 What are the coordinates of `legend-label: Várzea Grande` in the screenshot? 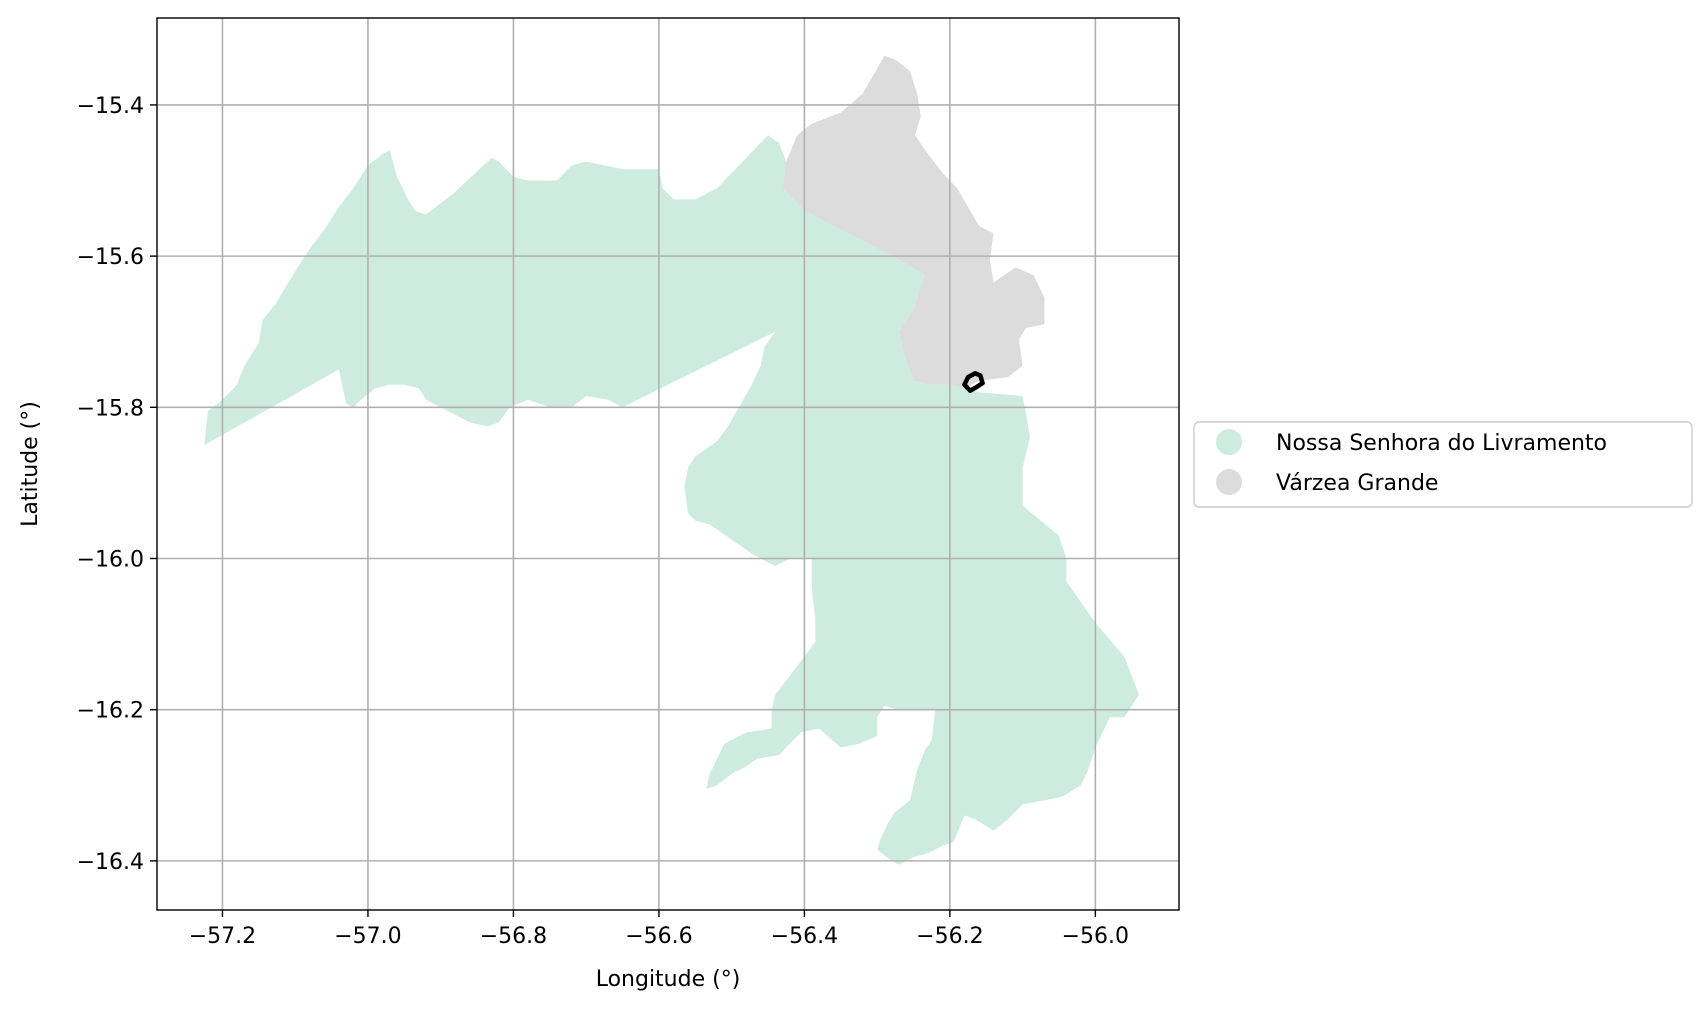 It's located at (1357, 483).